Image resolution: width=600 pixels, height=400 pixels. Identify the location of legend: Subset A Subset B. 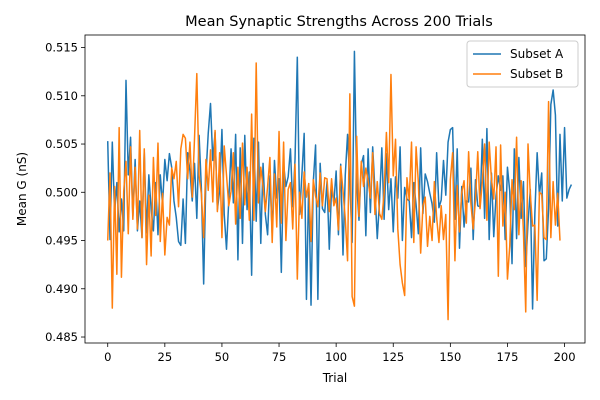
(522, 64).